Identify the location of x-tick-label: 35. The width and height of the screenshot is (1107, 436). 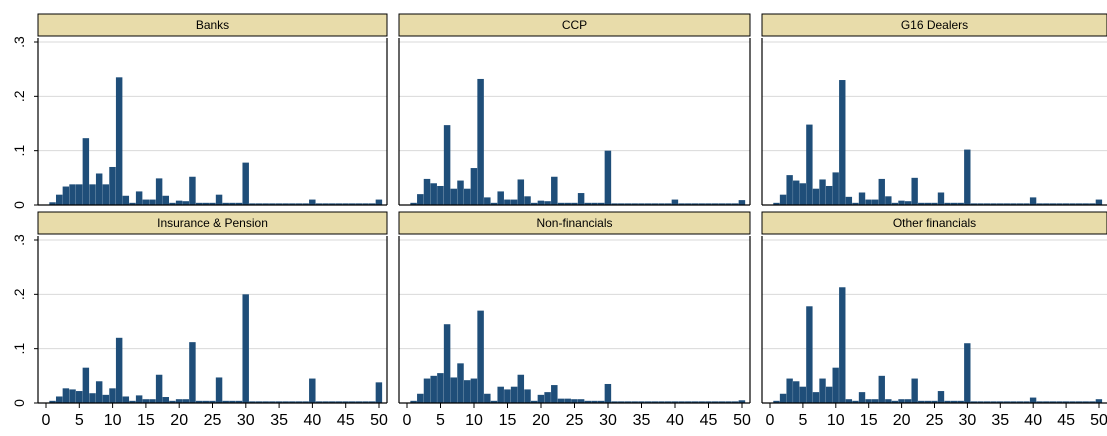
(1000, 420).